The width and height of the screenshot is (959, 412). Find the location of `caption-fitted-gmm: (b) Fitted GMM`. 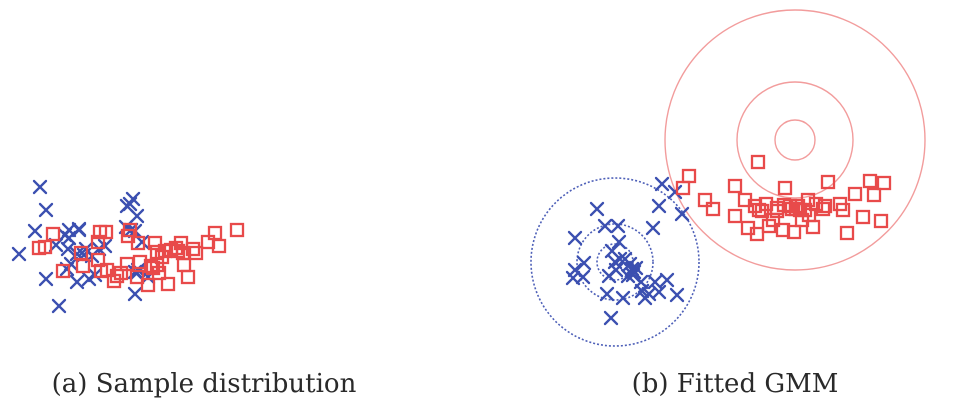

caption-fitted-gmm: (b) Fitted GMM is located at coordinates (735, 384).